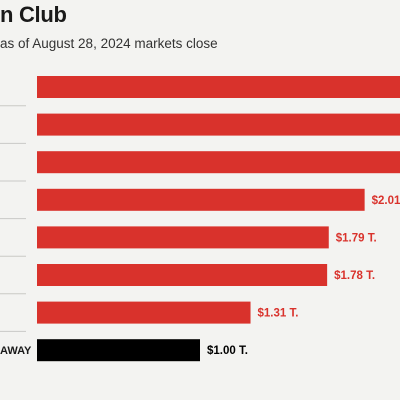 This screenshot has height=400, width=400. What do you see at coordinates (386, 201) in the screenshot?
I see `value-label-3: $2.01 T.` at bounding box center [386, 201].